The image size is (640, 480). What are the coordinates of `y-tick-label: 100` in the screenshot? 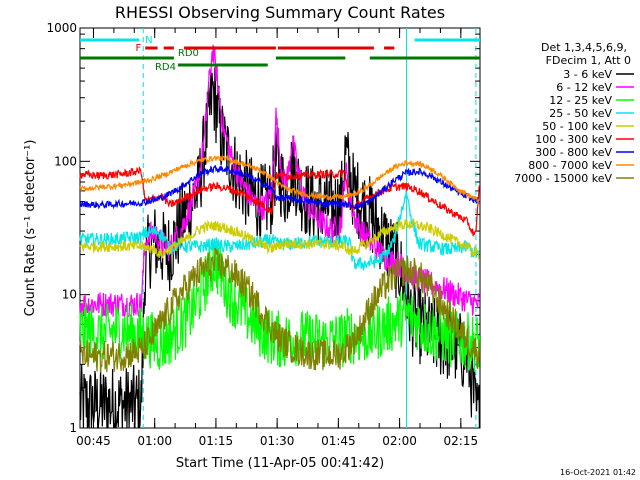 It's located at (65, 161).